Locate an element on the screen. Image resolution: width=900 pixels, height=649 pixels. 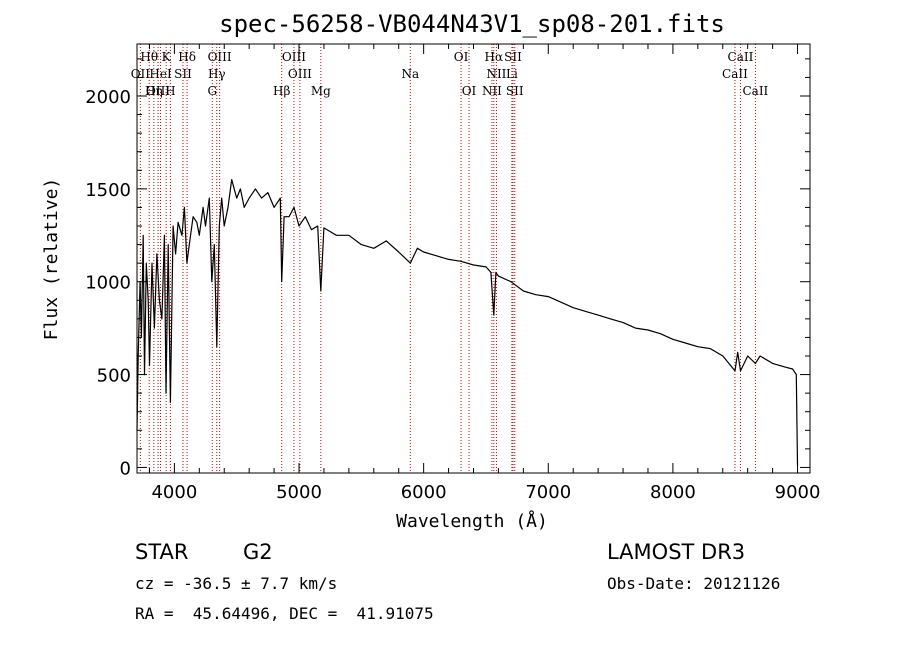
marker-label-11: SII is located at coordinates (183, 74).